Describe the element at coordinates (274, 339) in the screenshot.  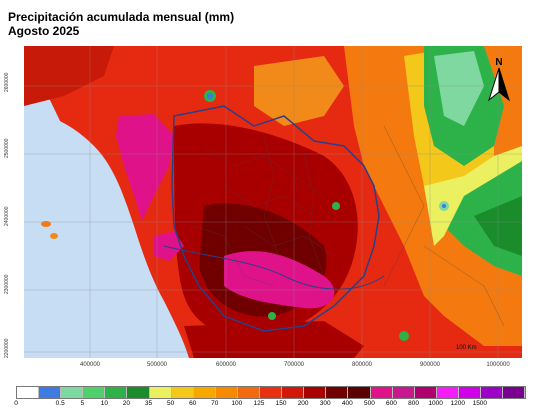
I see `darkred-south` at that location.